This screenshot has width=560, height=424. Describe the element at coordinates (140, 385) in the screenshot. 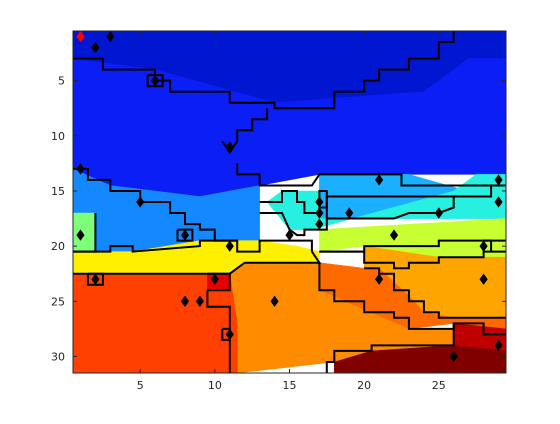

I see `x-tick-label: 5` at that location.